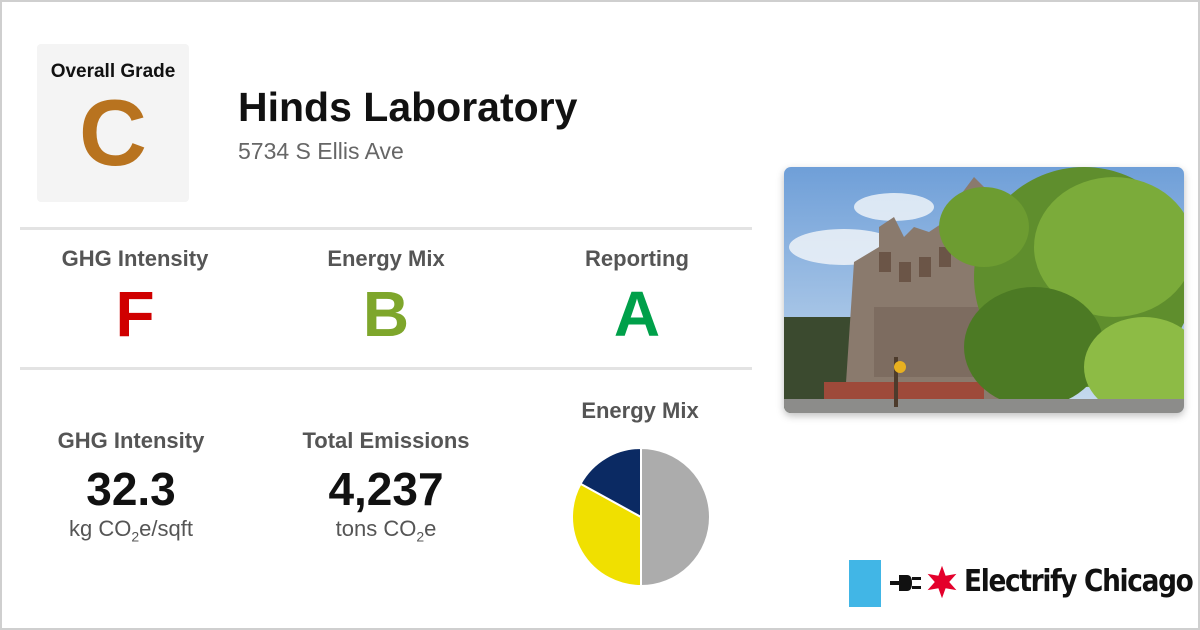  What do you see at coordinates (113, 71) in the screenshot?
I see `overall-grade-label: Overall Grade` at bounding box center [113, 71].